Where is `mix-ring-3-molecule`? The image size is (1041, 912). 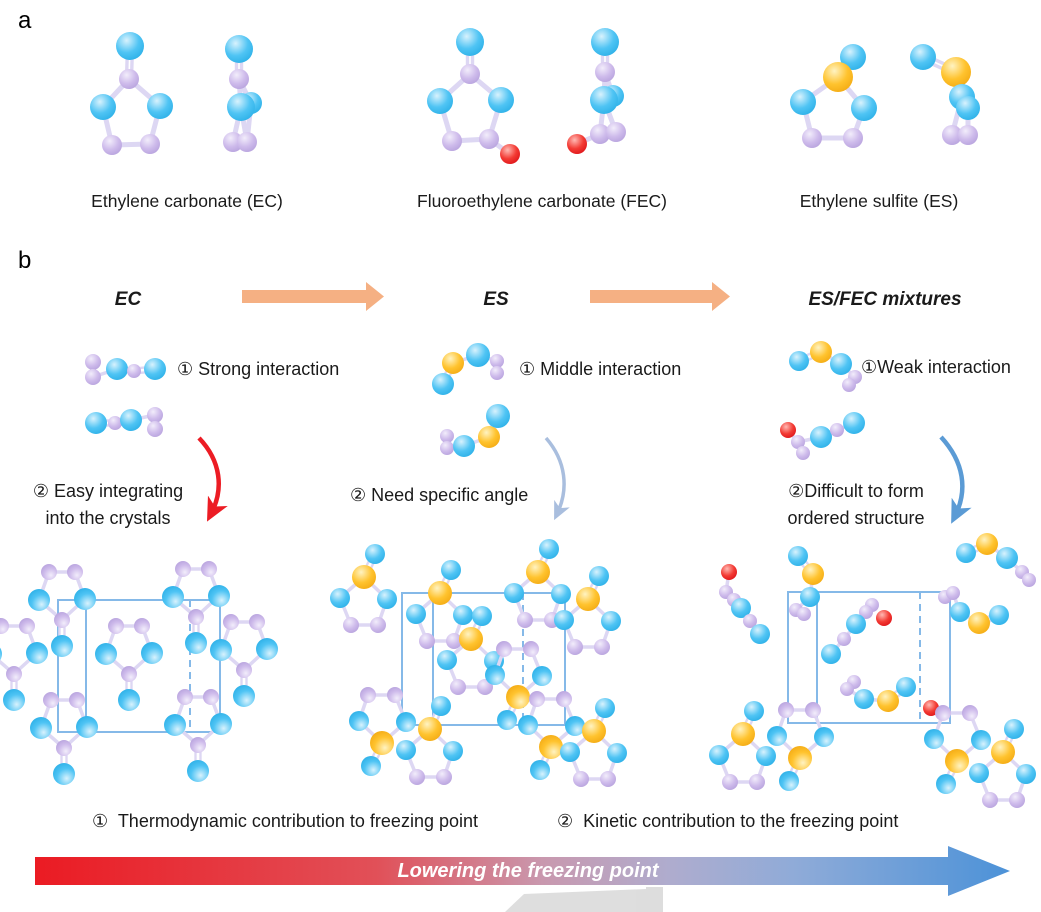
mix-ring-3-molecule is located at coordinates (1002, 763).